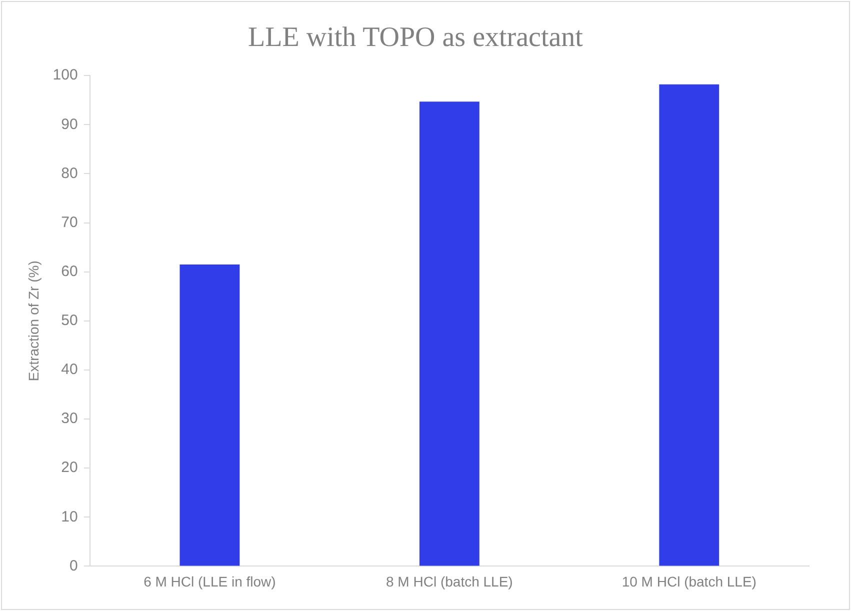 The height and width of the screenshot is (611, 851). I want to click on chart-title: LLE with TOPO as extractant, so click(416, 38).